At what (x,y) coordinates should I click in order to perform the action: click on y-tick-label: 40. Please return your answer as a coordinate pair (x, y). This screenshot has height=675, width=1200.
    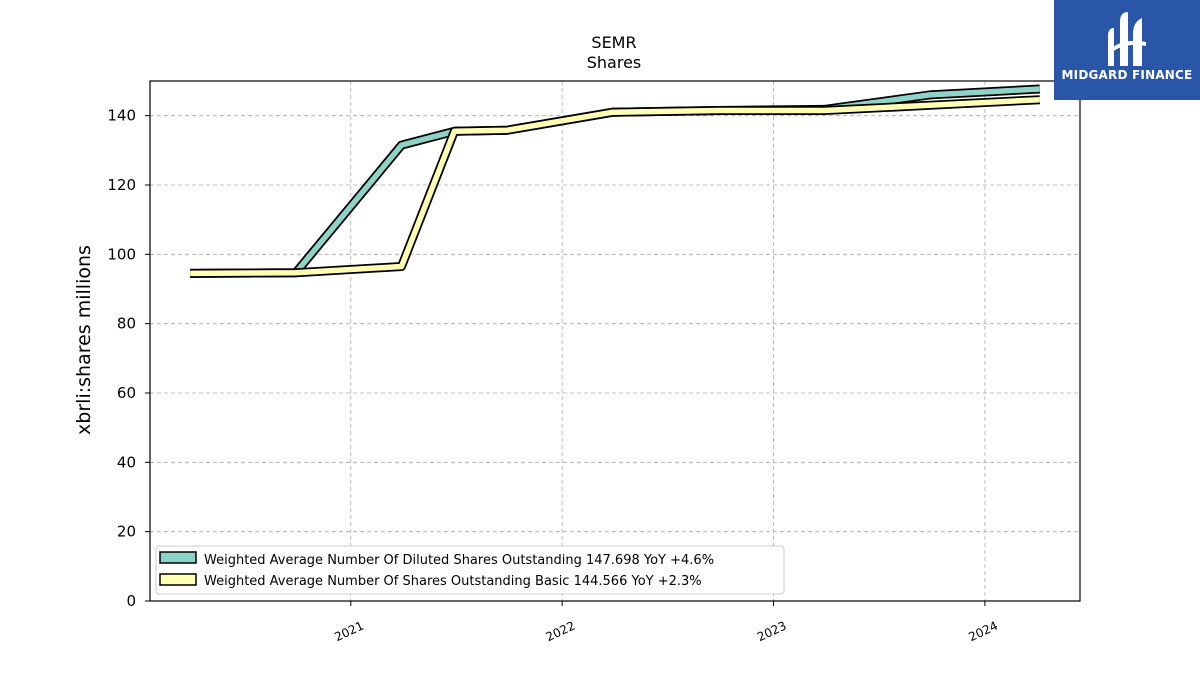
    Looking at the image, I should click on (126, 462).